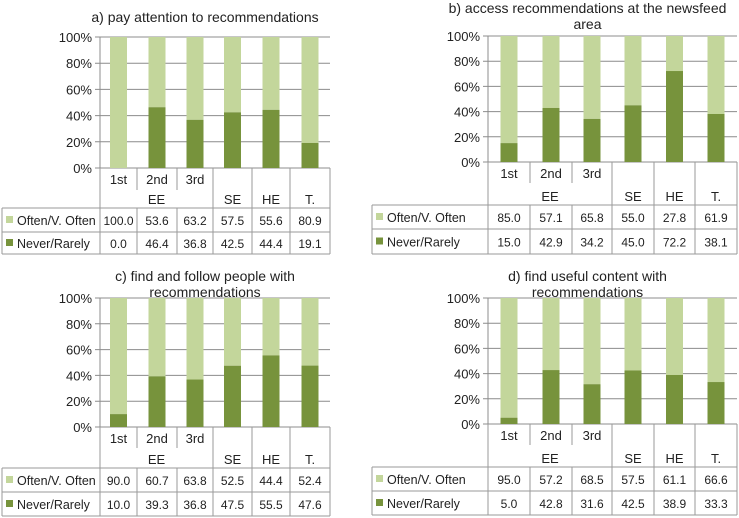 The image size is (739, 518). I want to click on table-value: 63.2, so click(195, 221).